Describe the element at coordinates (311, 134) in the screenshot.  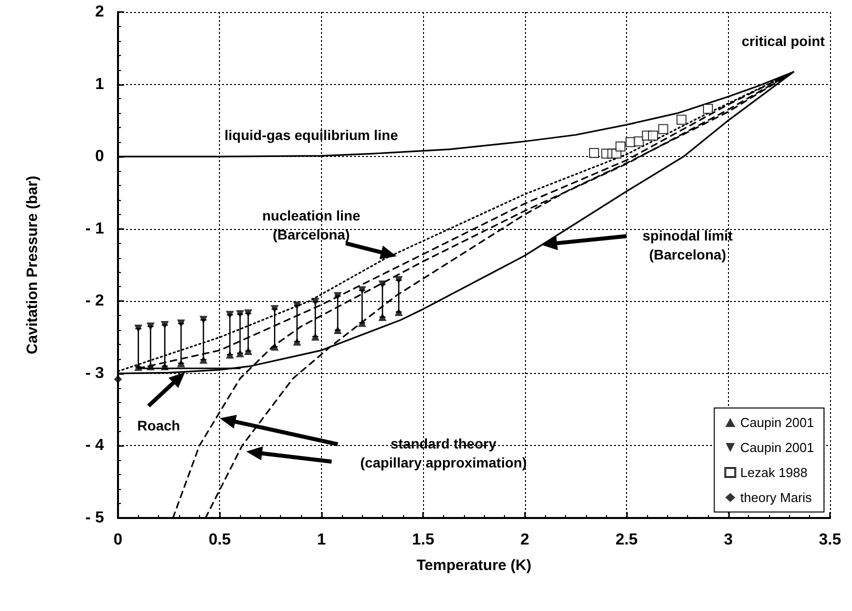
I see `annotation: liquid-gas equilibrium line` at that location.